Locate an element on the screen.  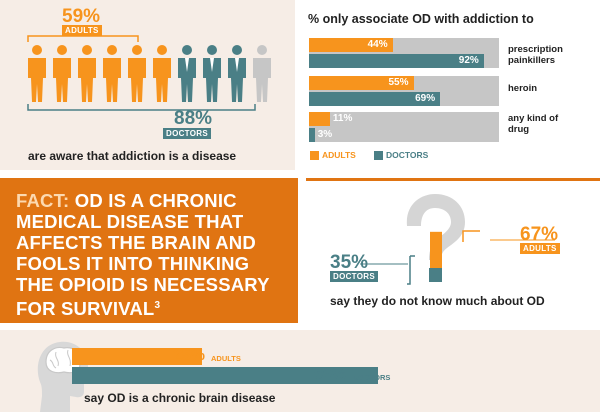
aware-caption: are aware that addiction is a disease is located at coordinates (132, 156).